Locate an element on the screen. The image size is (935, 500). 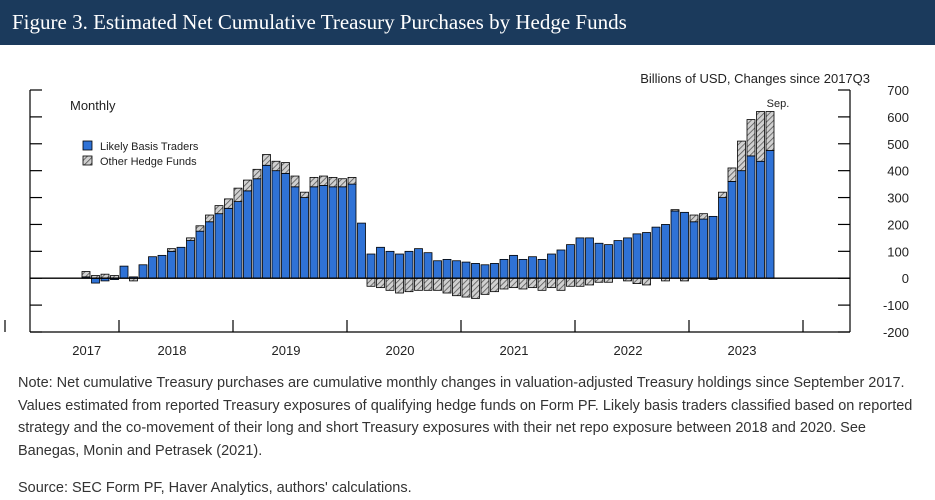
x-tick-label: 2020 is located at coordinates (400, 350).